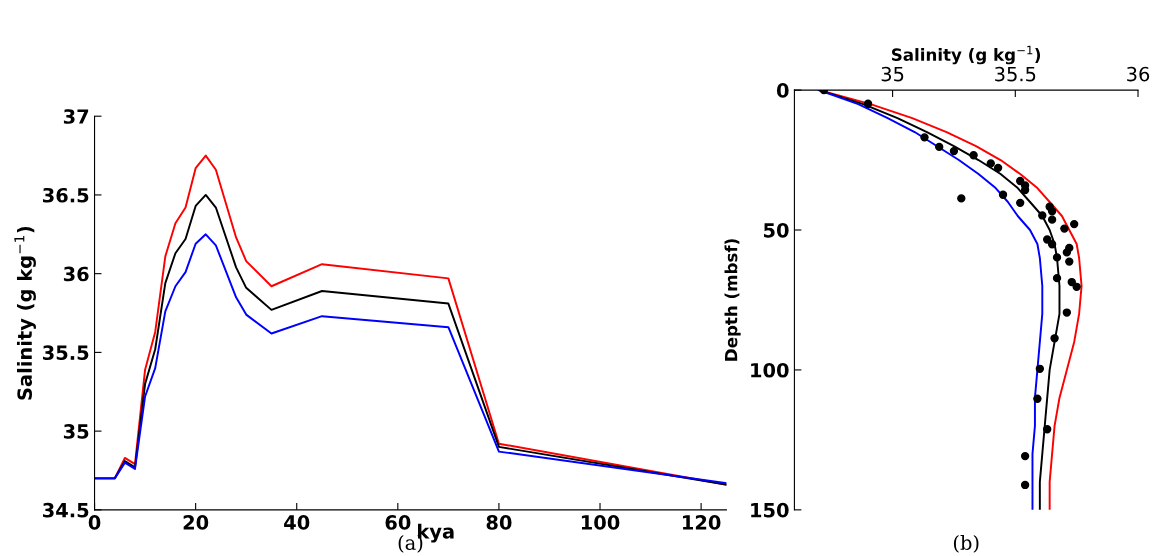  Describe the element at coordinates (1015, 74) in the screenshot. I see `x-tick-label: 35.5` at that location.